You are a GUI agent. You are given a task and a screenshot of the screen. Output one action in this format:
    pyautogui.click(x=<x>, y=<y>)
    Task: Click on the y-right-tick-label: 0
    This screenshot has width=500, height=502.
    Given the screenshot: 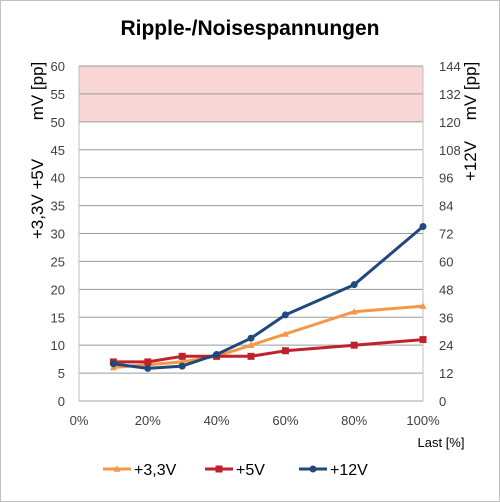 What is the action you would take?
    pyautogui.click(x=442, y=401)
    